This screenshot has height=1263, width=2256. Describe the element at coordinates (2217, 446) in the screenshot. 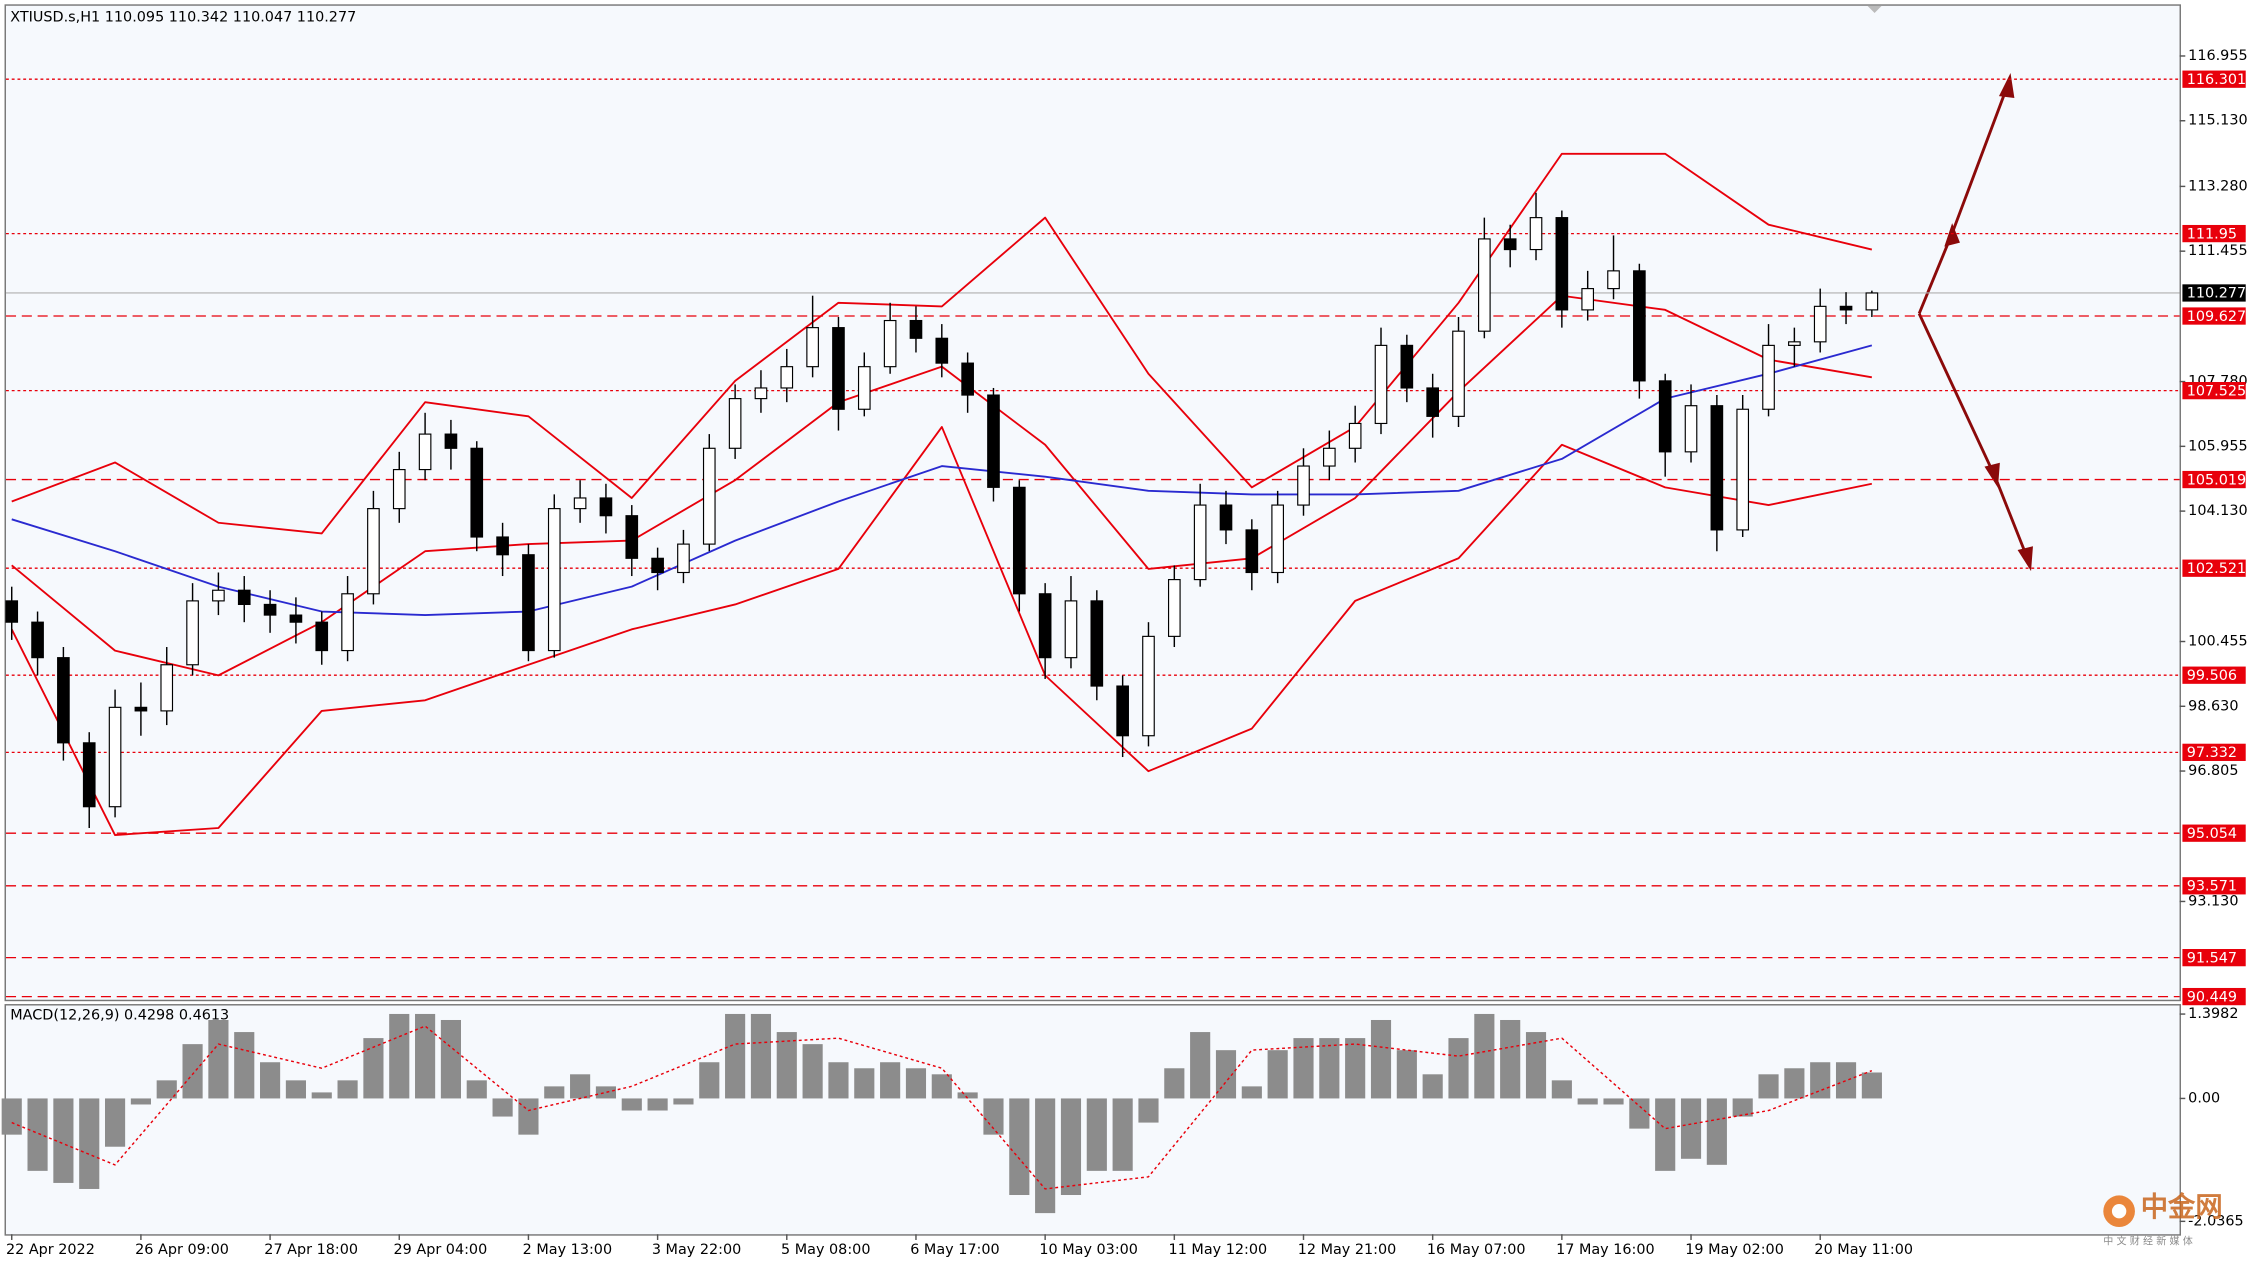

I see `y-tick-label: 105.955` at that location.